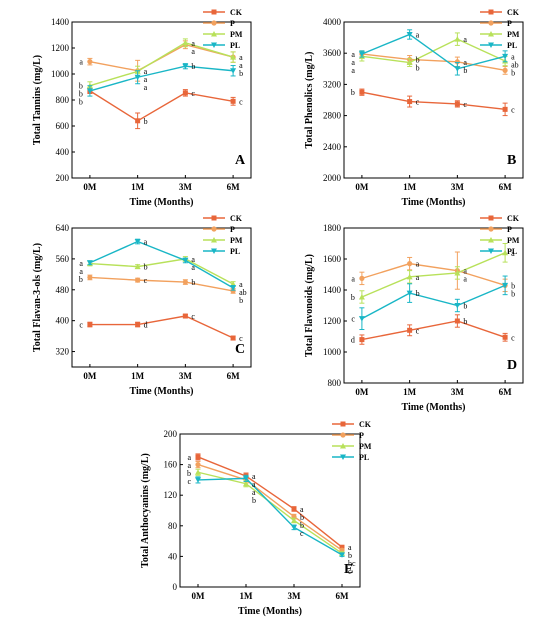 This screenshot has height=631, width=550. Describe the element at coordinates (353, 340) in the screenshot. I see `significance-letter: d` at that location.